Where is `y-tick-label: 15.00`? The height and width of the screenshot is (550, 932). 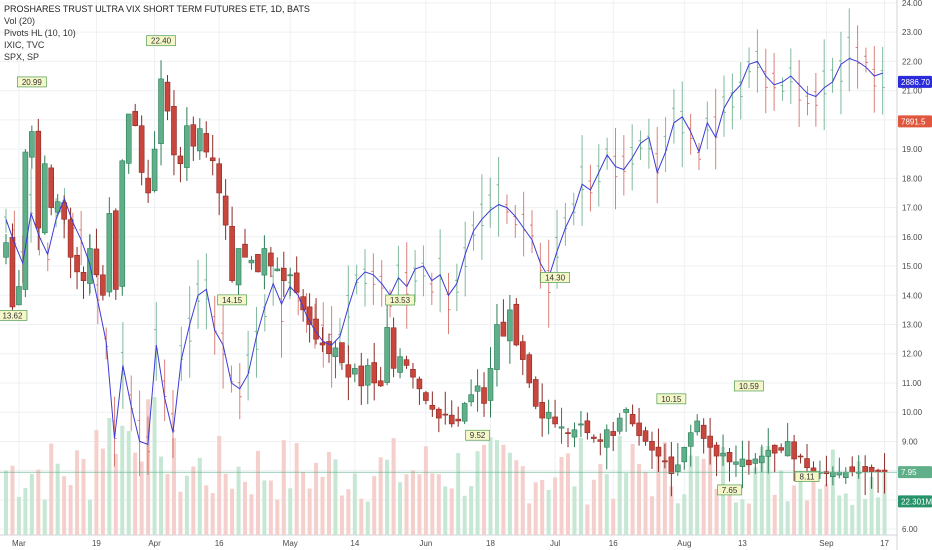 y-tick-label: 15.00 is located at coordinates (912, 266).